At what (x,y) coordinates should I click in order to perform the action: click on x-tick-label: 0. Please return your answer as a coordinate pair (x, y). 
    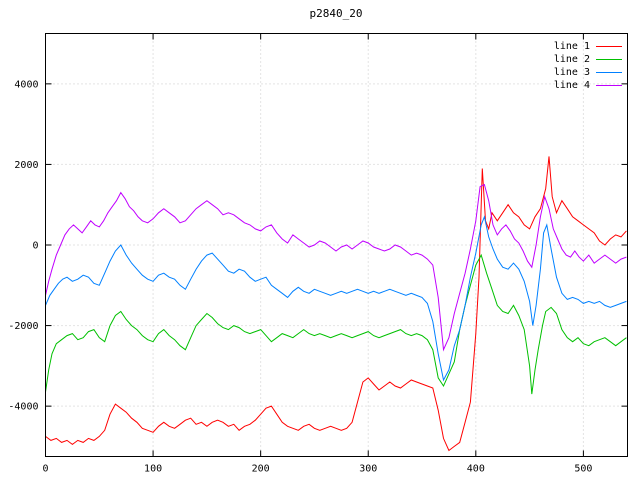
    Looking at the image, I should click on (45, 469).